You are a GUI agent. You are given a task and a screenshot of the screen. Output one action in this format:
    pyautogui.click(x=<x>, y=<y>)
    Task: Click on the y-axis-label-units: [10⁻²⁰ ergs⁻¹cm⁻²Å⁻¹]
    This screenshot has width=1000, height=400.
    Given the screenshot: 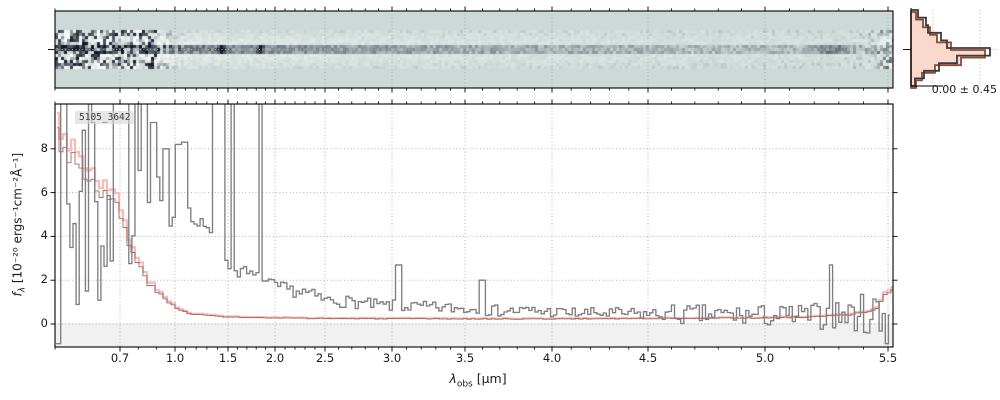 What is the action you would take?
    pyautogui.click(x=17, y=219)
    